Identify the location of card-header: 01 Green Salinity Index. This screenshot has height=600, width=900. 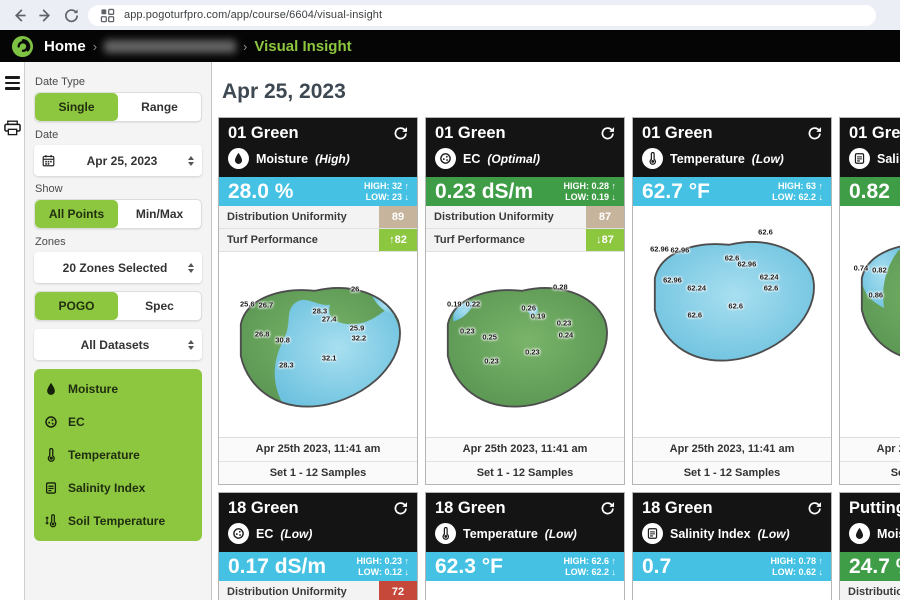
(870, 147).